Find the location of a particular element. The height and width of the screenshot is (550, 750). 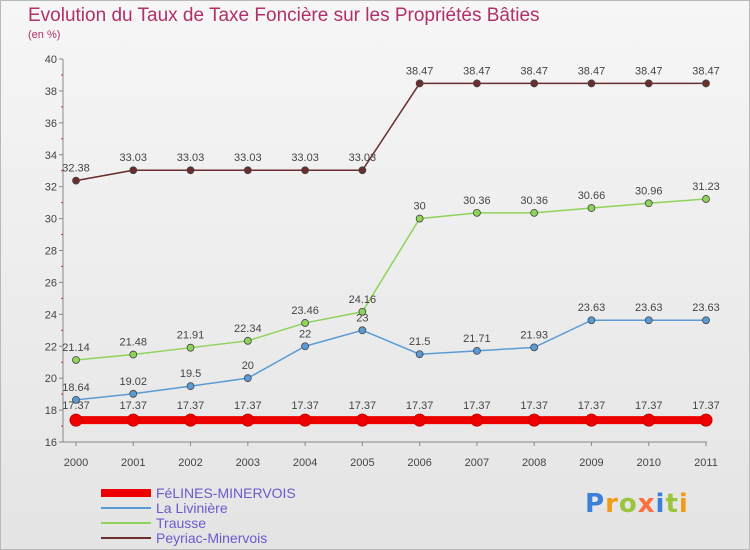

logo-letter: o is located at coordinates (628, 504).